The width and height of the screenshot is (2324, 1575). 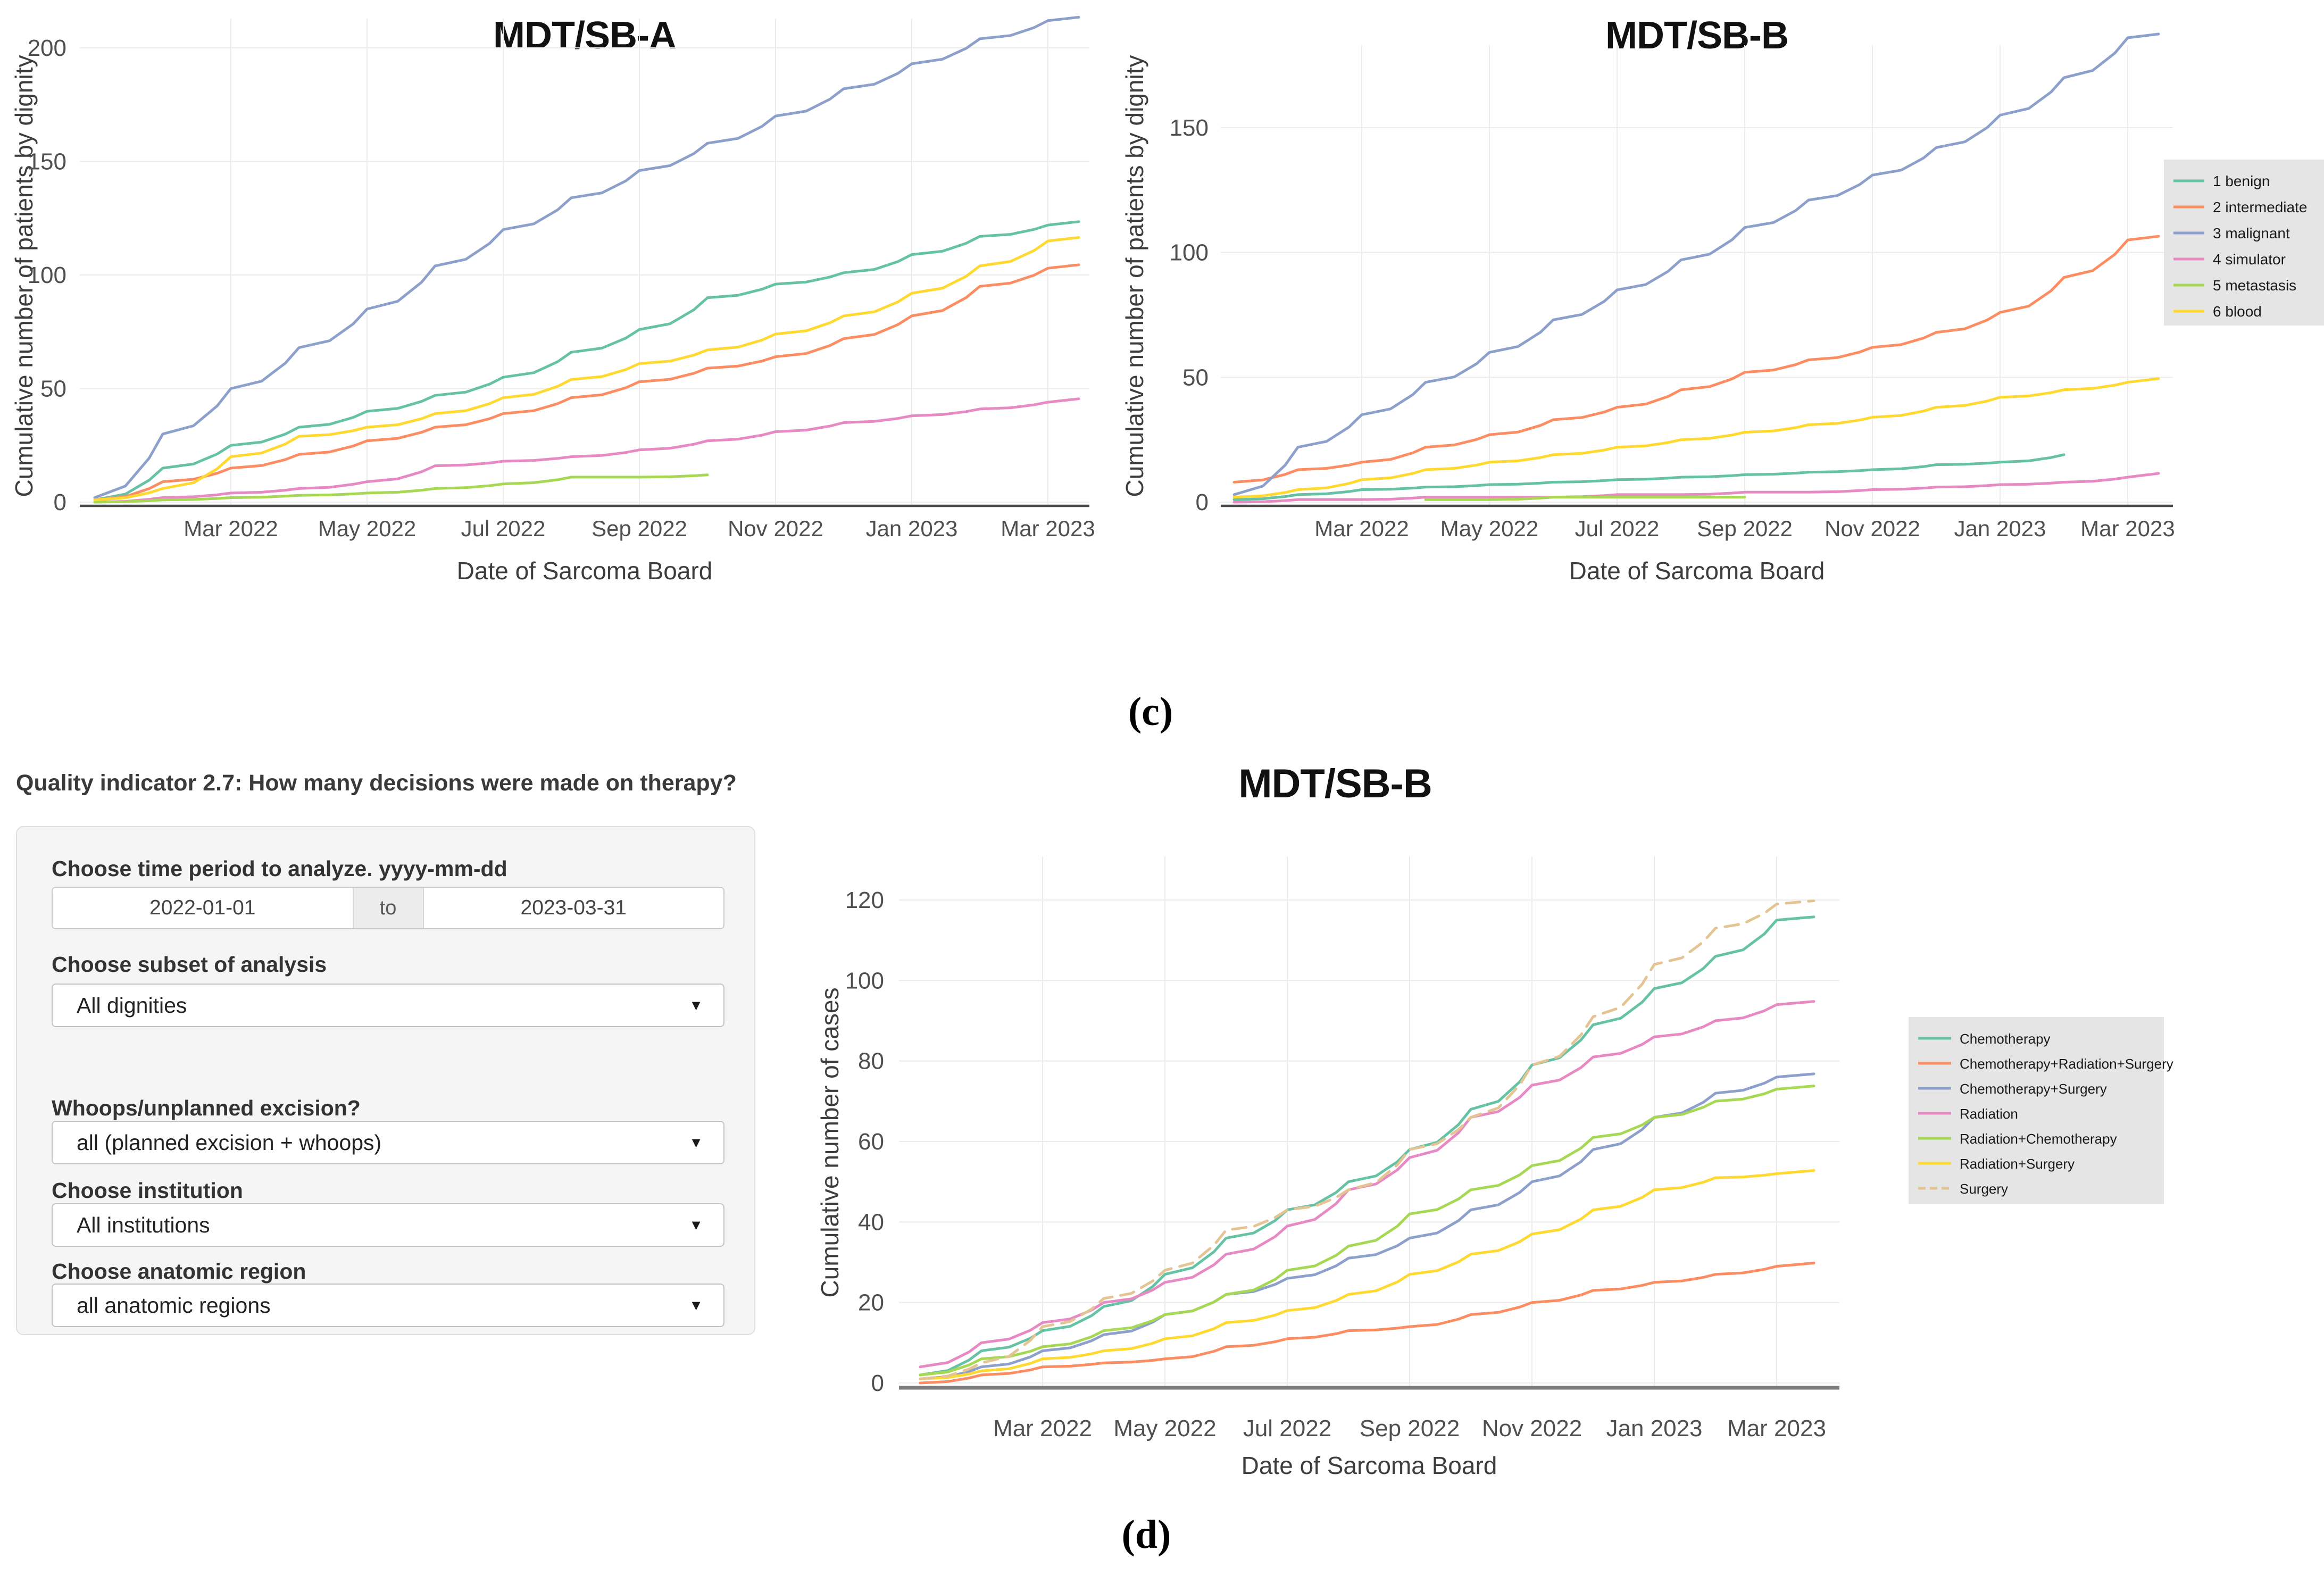 I want to click on legend-entry-4-simulator: 4 simulator, so click(x=2229, y=259).